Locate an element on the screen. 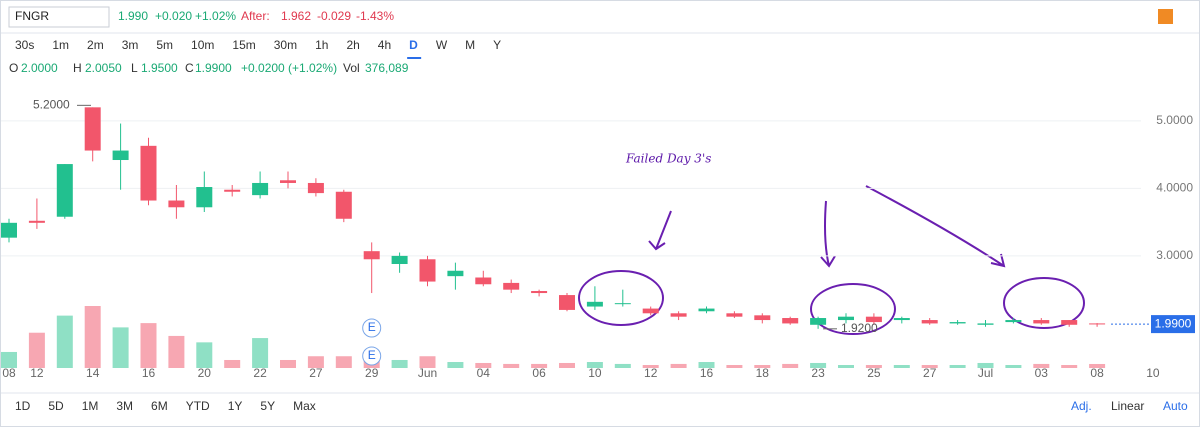 This screenshot has width=1200, height=427. arrow is located at coordinates (828, 234).